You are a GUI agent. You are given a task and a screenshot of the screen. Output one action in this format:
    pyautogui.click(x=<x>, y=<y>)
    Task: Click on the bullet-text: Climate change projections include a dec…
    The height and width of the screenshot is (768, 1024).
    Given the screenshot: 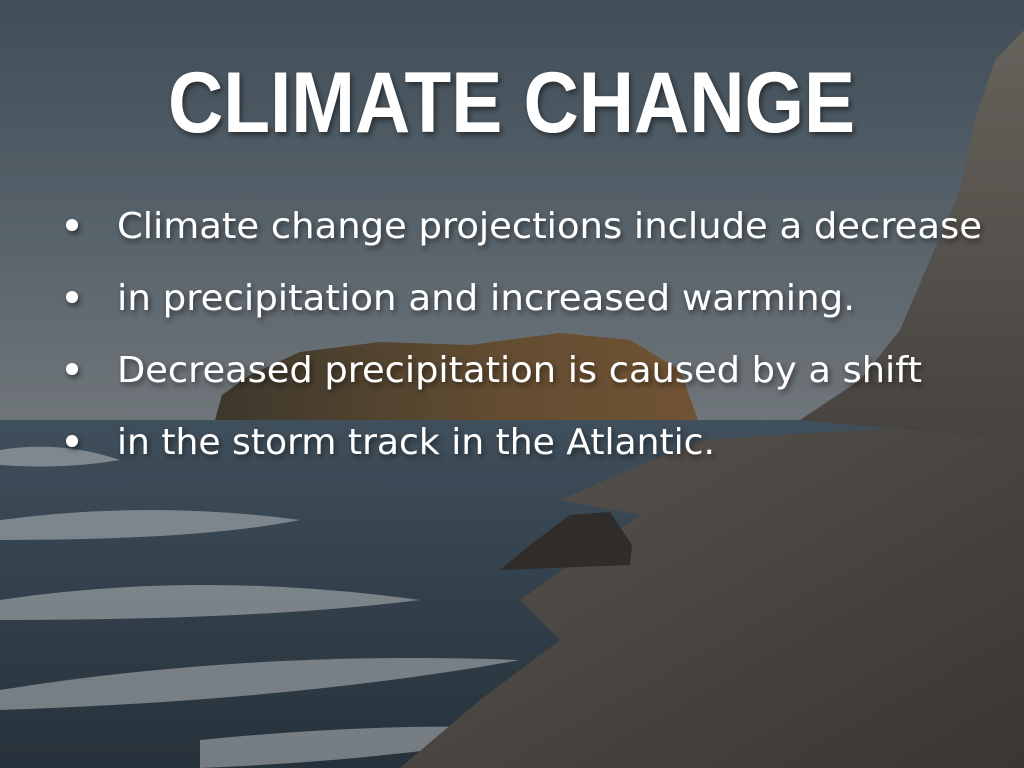 What is the action you would take?
    pyautogui.click(x=549, y=226)
    